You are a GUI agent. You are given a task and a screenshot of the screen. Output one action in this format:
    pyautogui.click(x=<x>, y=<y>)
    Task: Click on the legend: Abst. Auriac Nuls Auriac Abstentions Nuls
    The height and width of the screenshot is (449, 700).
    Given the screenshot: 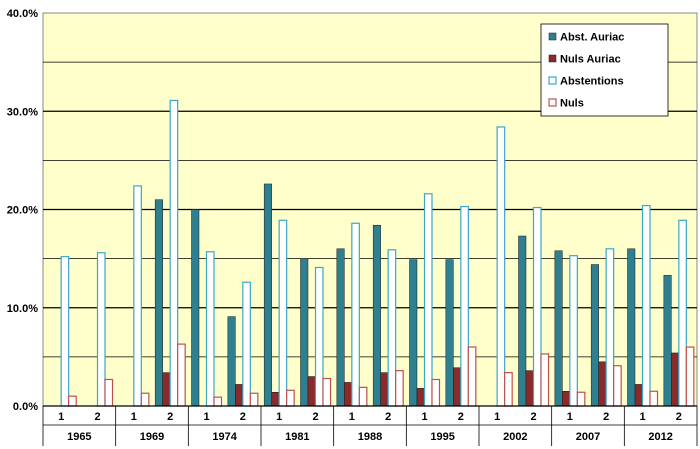 What is the action you would take?
    pyautogui.click(x=604, y=70)
    